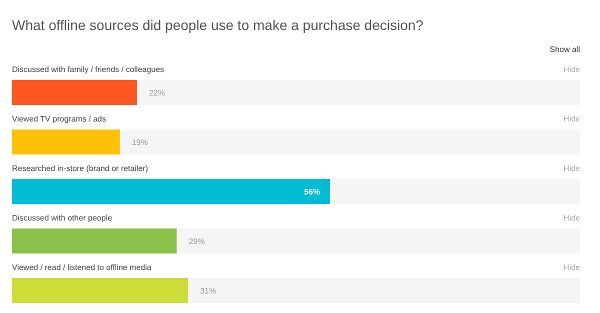 This screenshot has width=600, height=313. What do you see at coordinates (82, 267) in the screenshot?
I see `y-tick-label: Viewed / read / listened to offline media` at bounding box center [82, 267].